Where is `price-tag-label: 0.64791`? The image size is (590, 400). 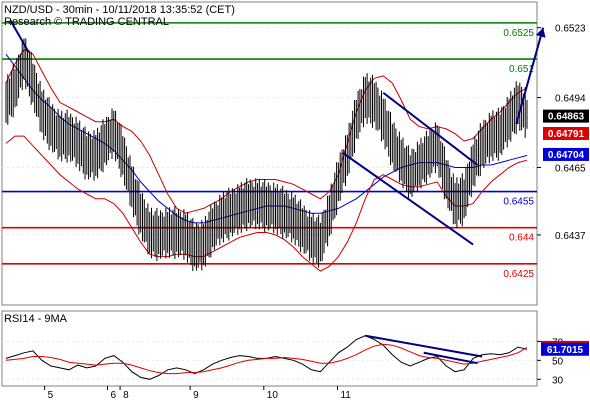
price-tag-label: 0.64791 is located at coordinates (566, 134).